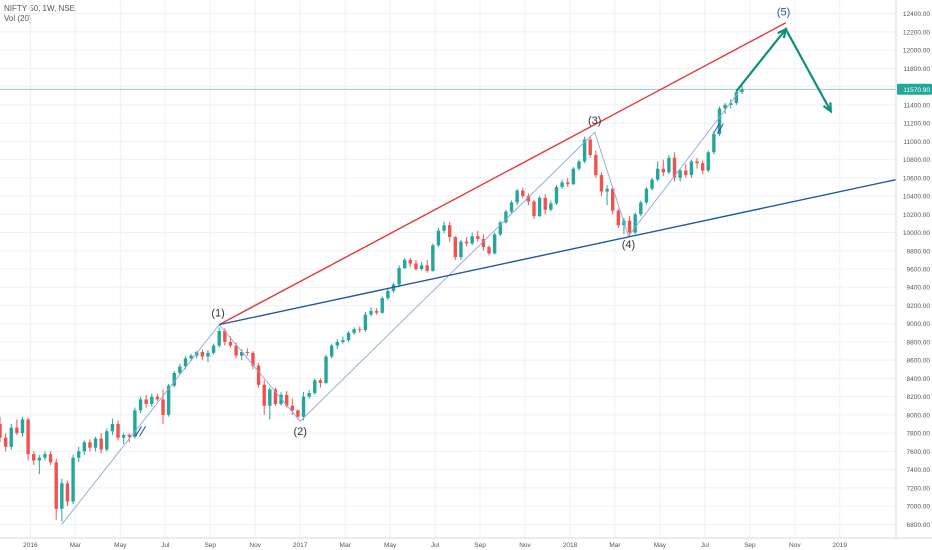  What do you see at coordinates (916, 14) in the screenshot?
I see `y-tick-label: 12400.00` at bounding box center [916, 14].